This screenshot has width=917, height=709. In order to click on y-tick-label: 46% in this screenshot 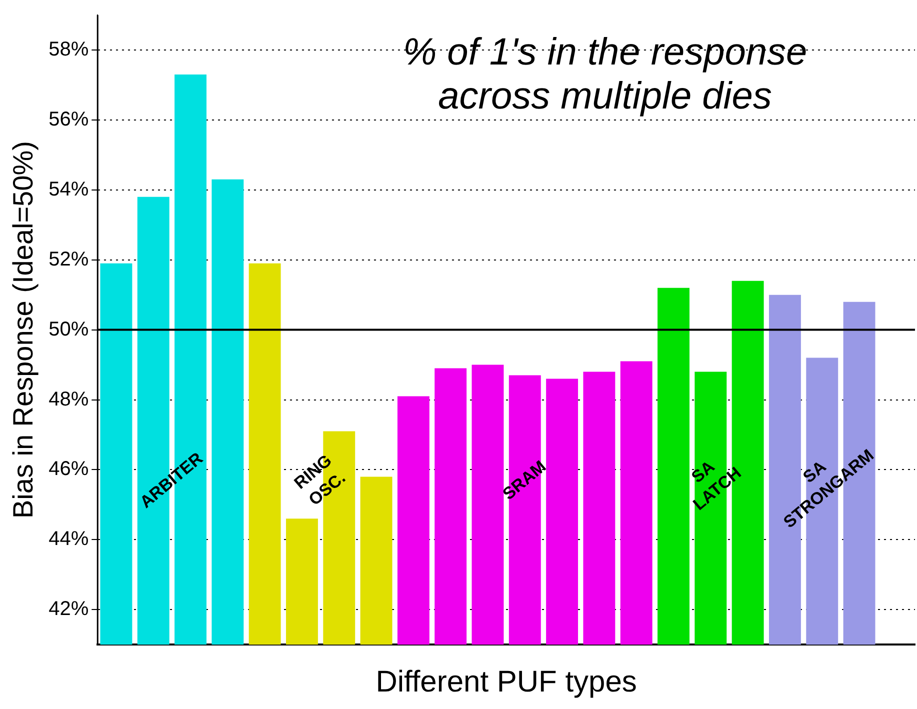, I will do `click(68, 469)`.